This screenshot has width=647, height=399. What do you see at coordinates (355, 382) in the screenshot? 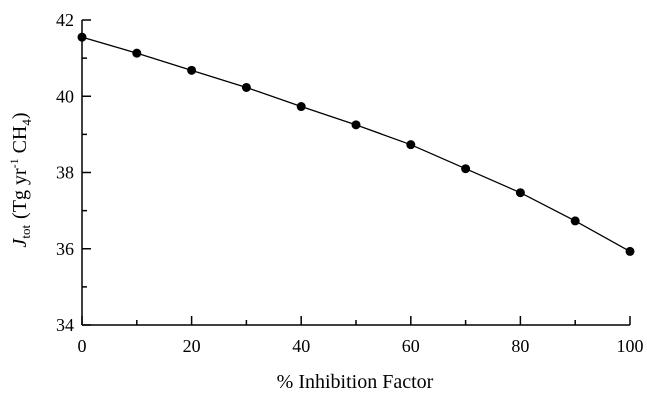
I see `x-axis-title: % Inhibition Factor` at bounding box center [355, 382].